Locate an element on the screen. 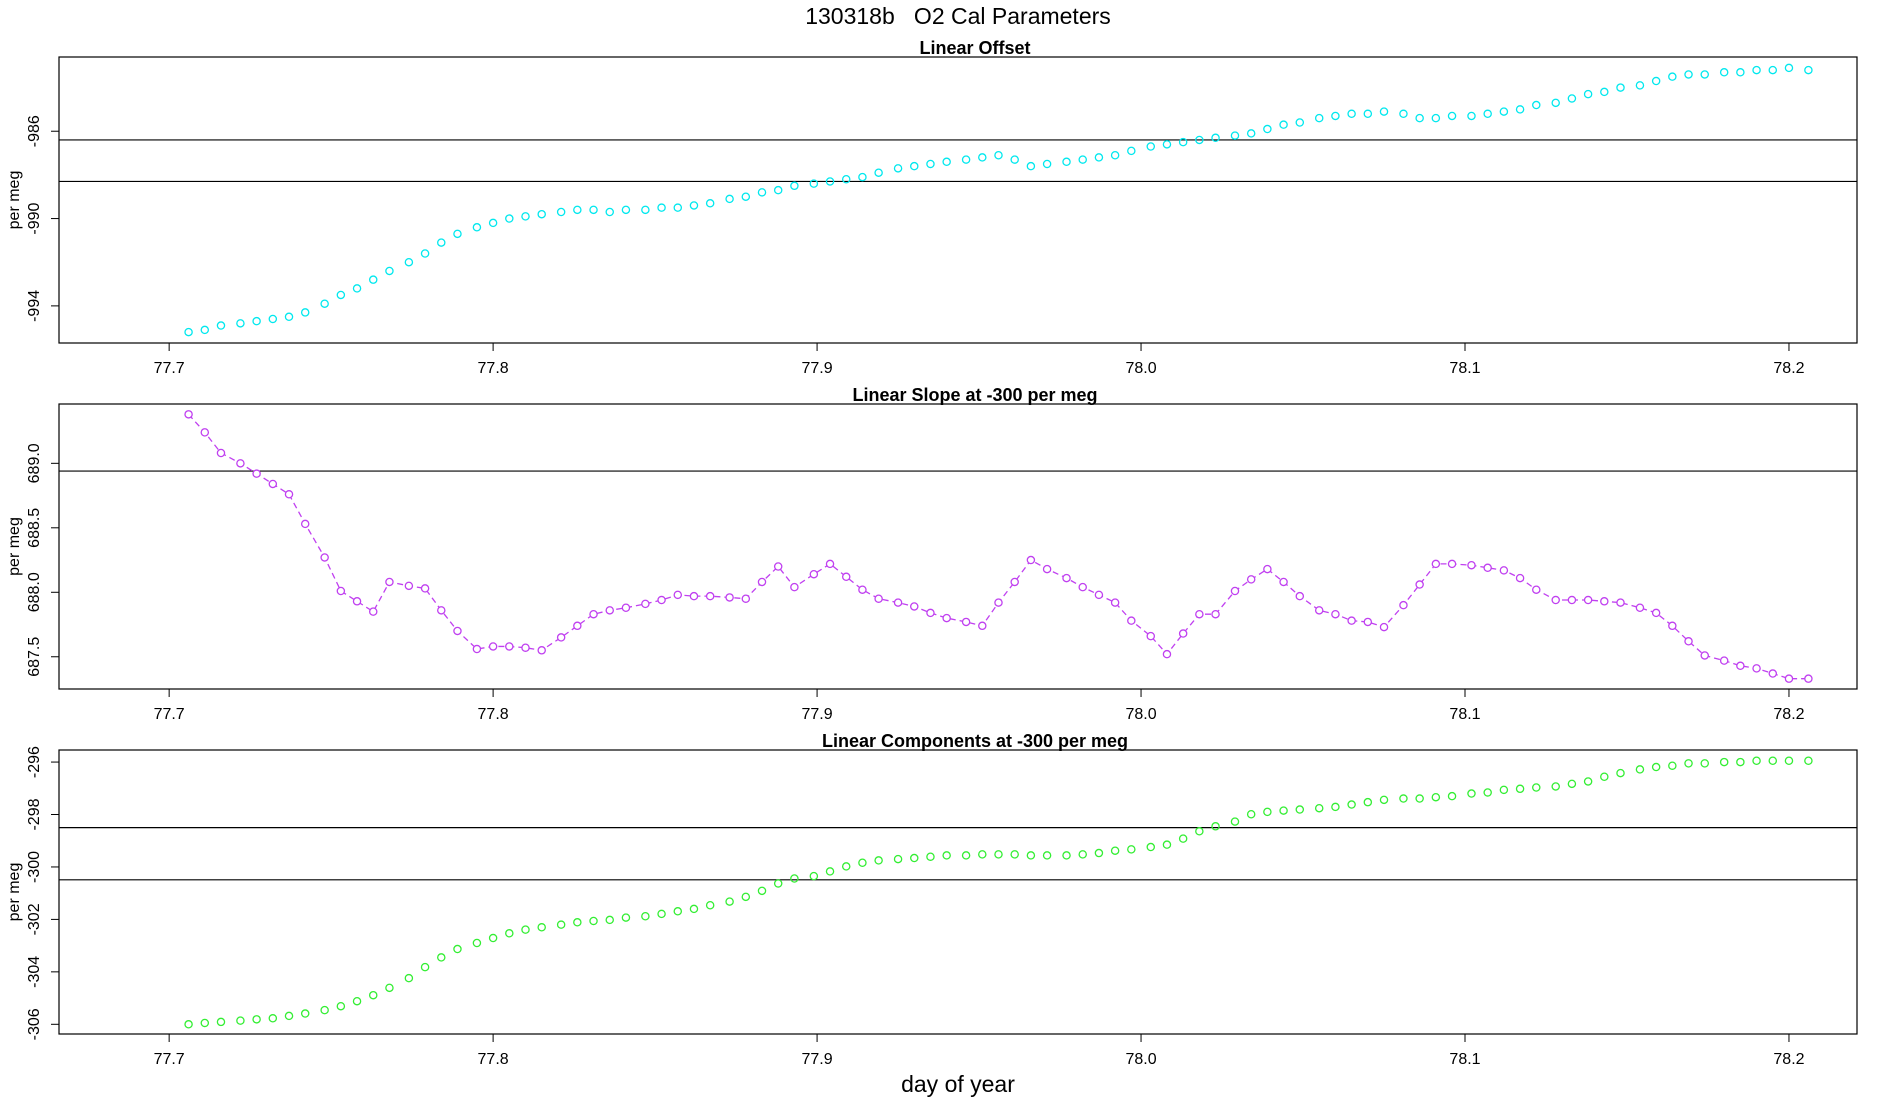 The image size is (1900, 1100). x-tick-label: 77.9 is located at coordinates (817, 714).